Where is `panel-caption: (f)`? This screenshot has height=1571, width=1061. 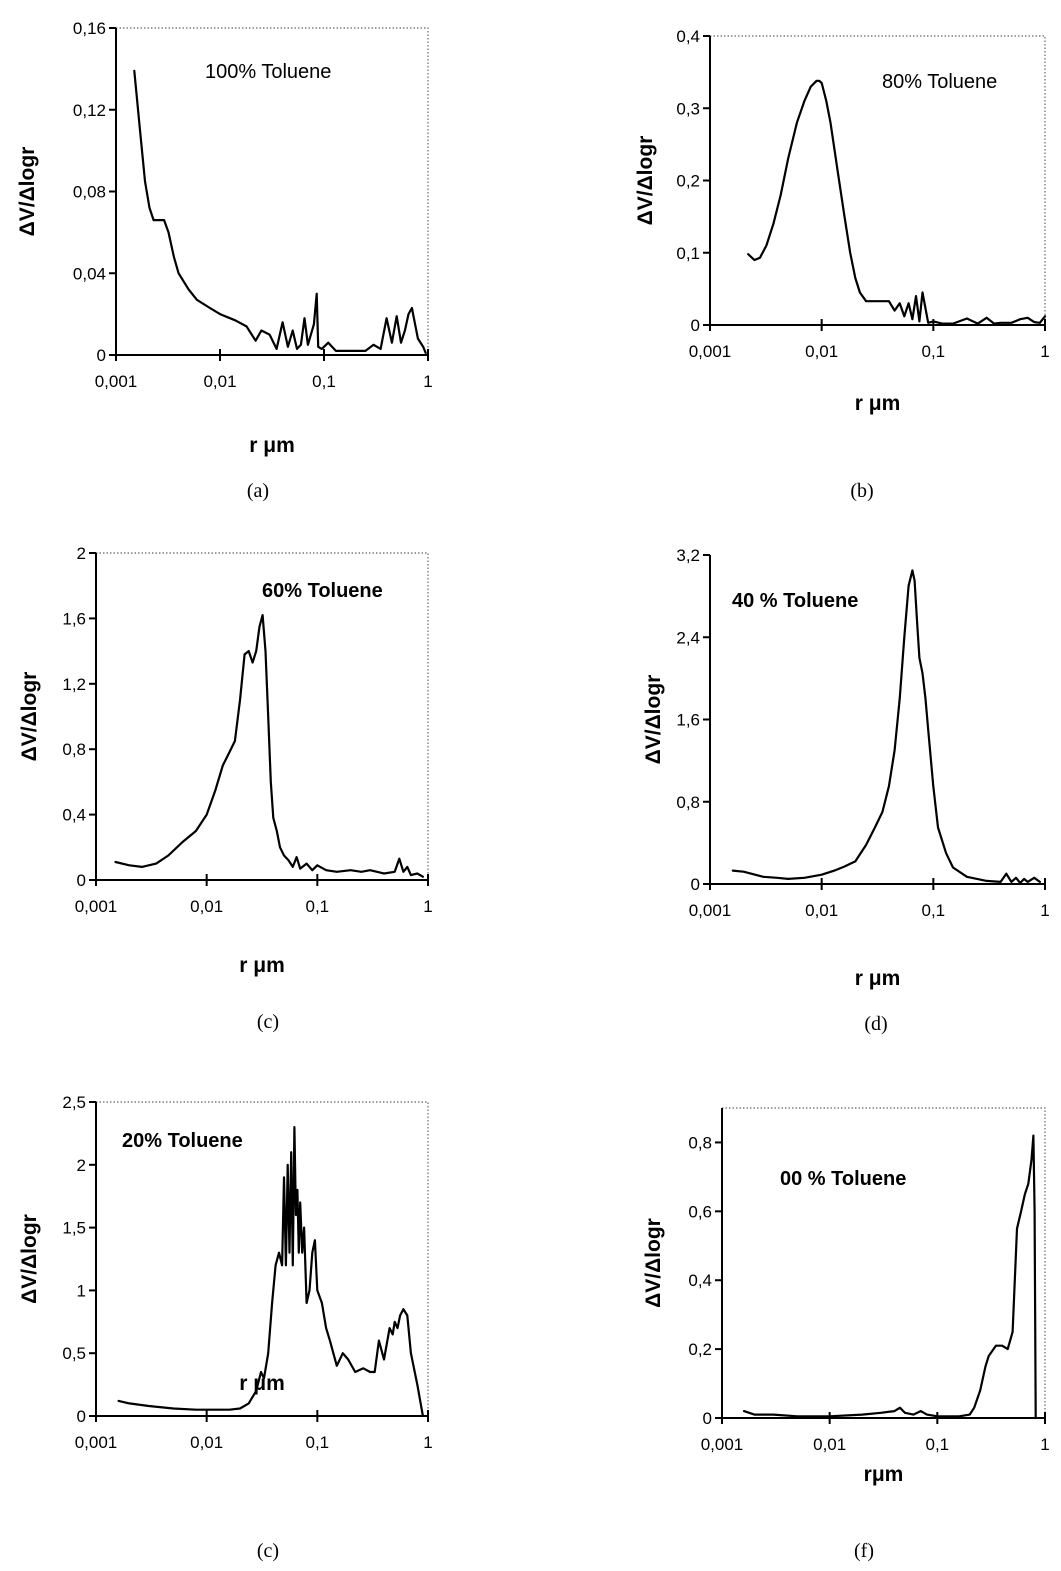
panel-caption: (f) is located at coordinates (864, 1551).